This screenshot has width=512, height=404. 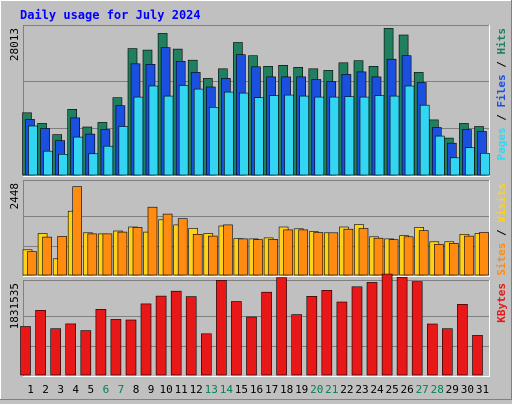 What do you see at coordinates (501, 203) in the screenshot?
I see `legend-entry-visits: Visits` at bounding box center [501, 203].